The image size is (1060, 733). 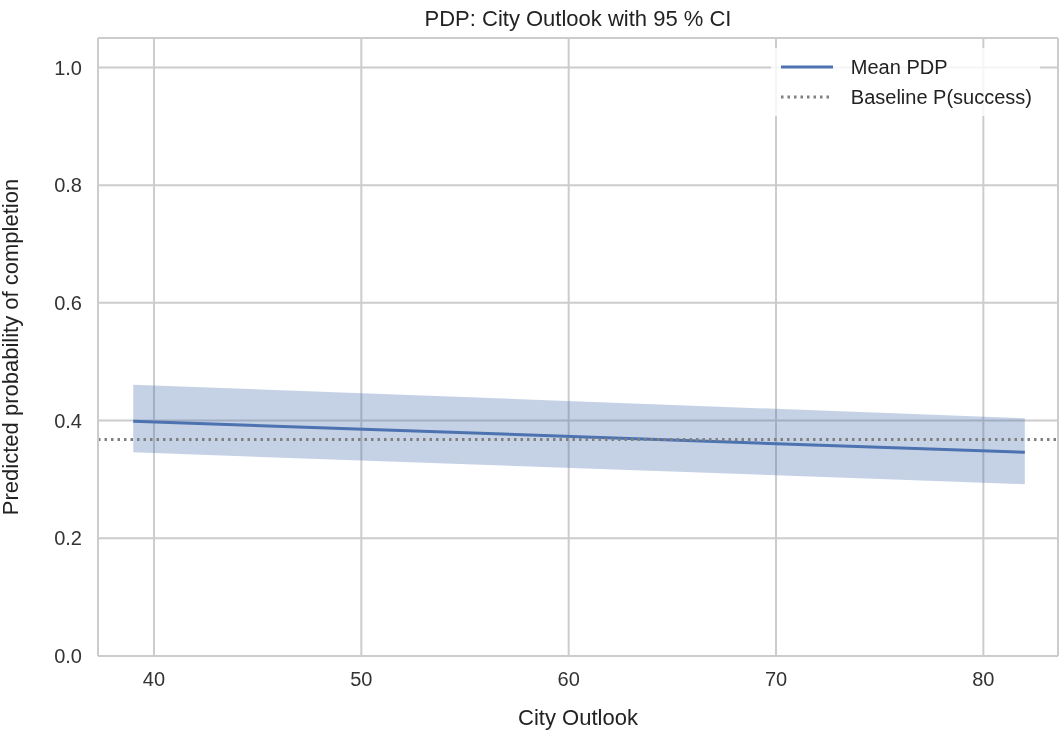 I want to click on y-tick-label: 0.0, so click(x=68, y=656).